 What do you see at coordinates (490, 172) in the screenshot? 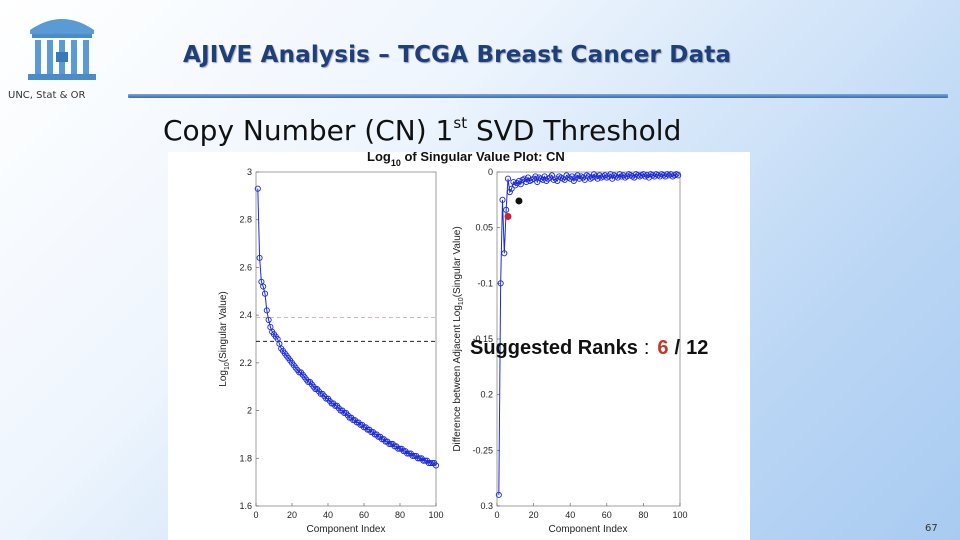
I see `y-tick-label: 0` at bounding box center [490, 172].